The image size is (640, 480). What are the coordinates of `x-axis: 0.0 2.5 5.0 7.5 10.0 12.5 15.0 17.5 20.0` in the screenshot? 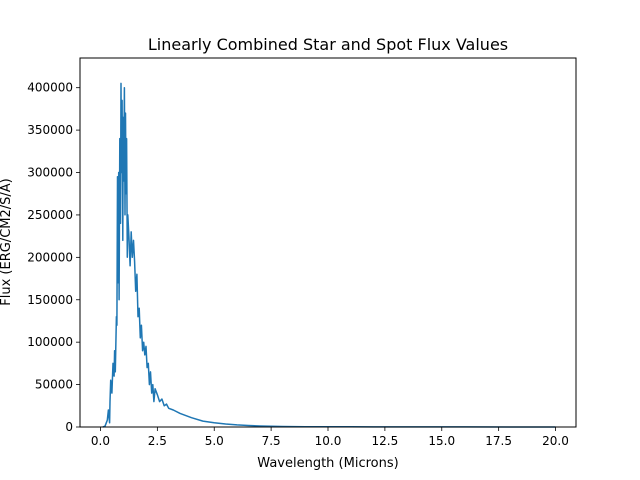 It's located at (330, 437).